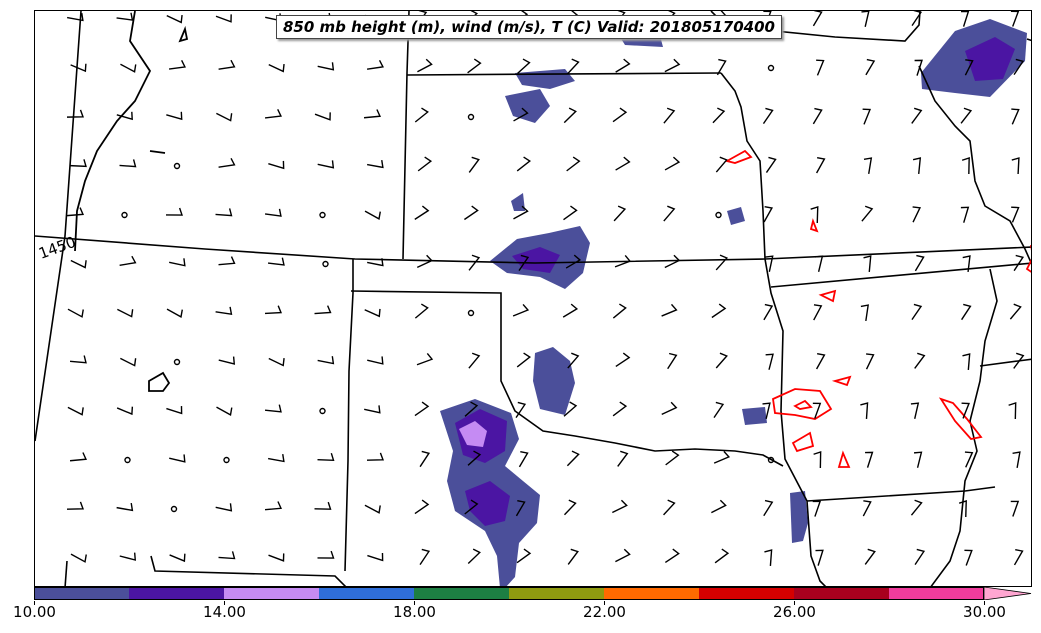 The width and height of the screenshot is (1041, 633). Describe the element at coordinates (1007, 593) in the screenshot. I see `colorbar-extend-arrow` at that location.